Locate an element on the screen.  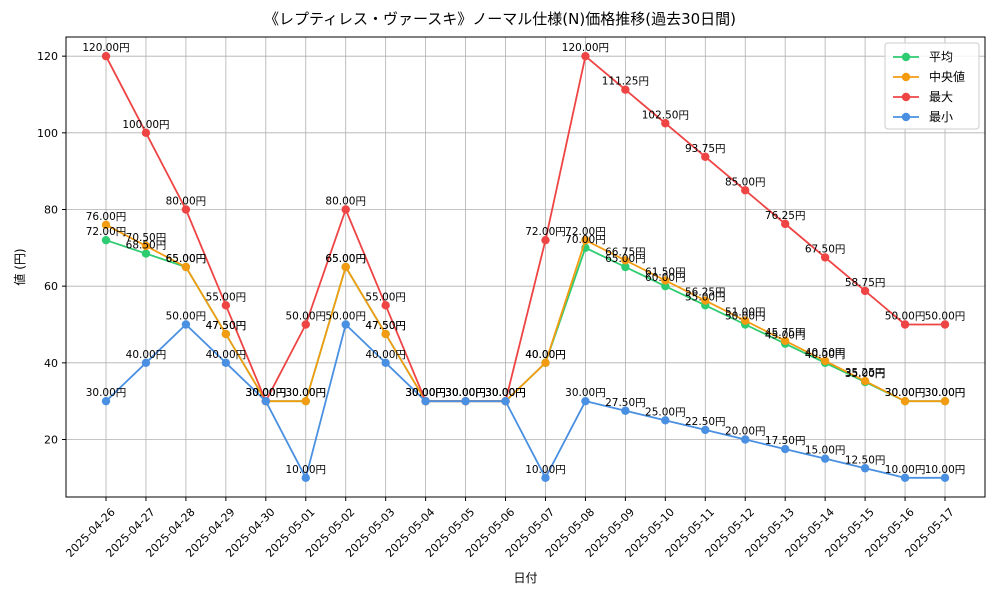
data-label: 35.25円 is located at coordinates (865, 373).